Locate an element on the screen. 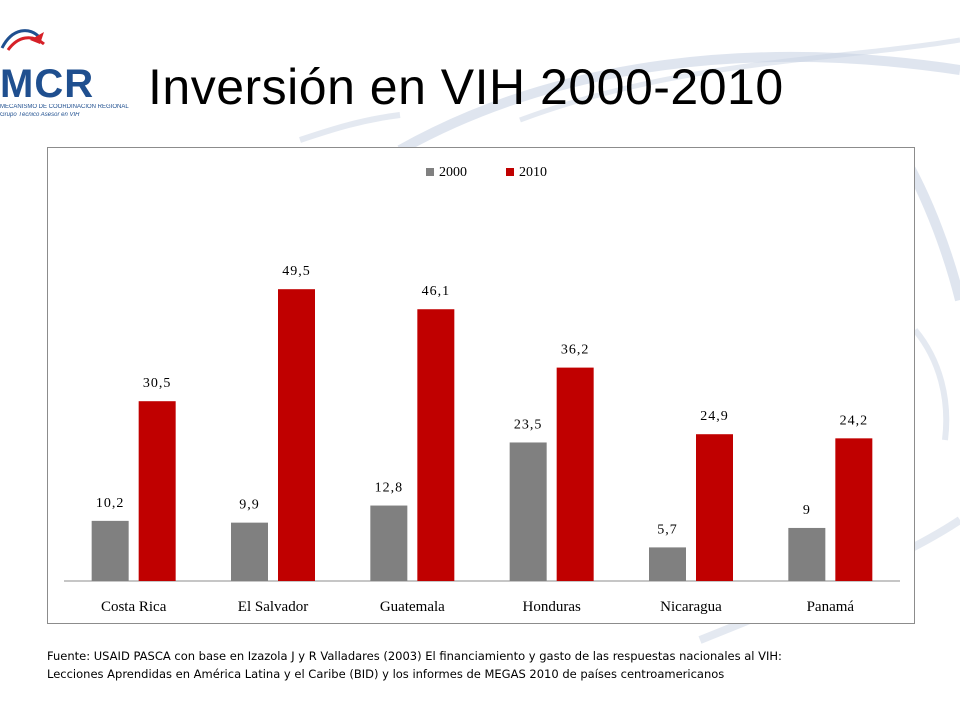 The height and width of the screenshot is (720, 960). data-label-2000-5: 9 is located at coordinates (807, 510).